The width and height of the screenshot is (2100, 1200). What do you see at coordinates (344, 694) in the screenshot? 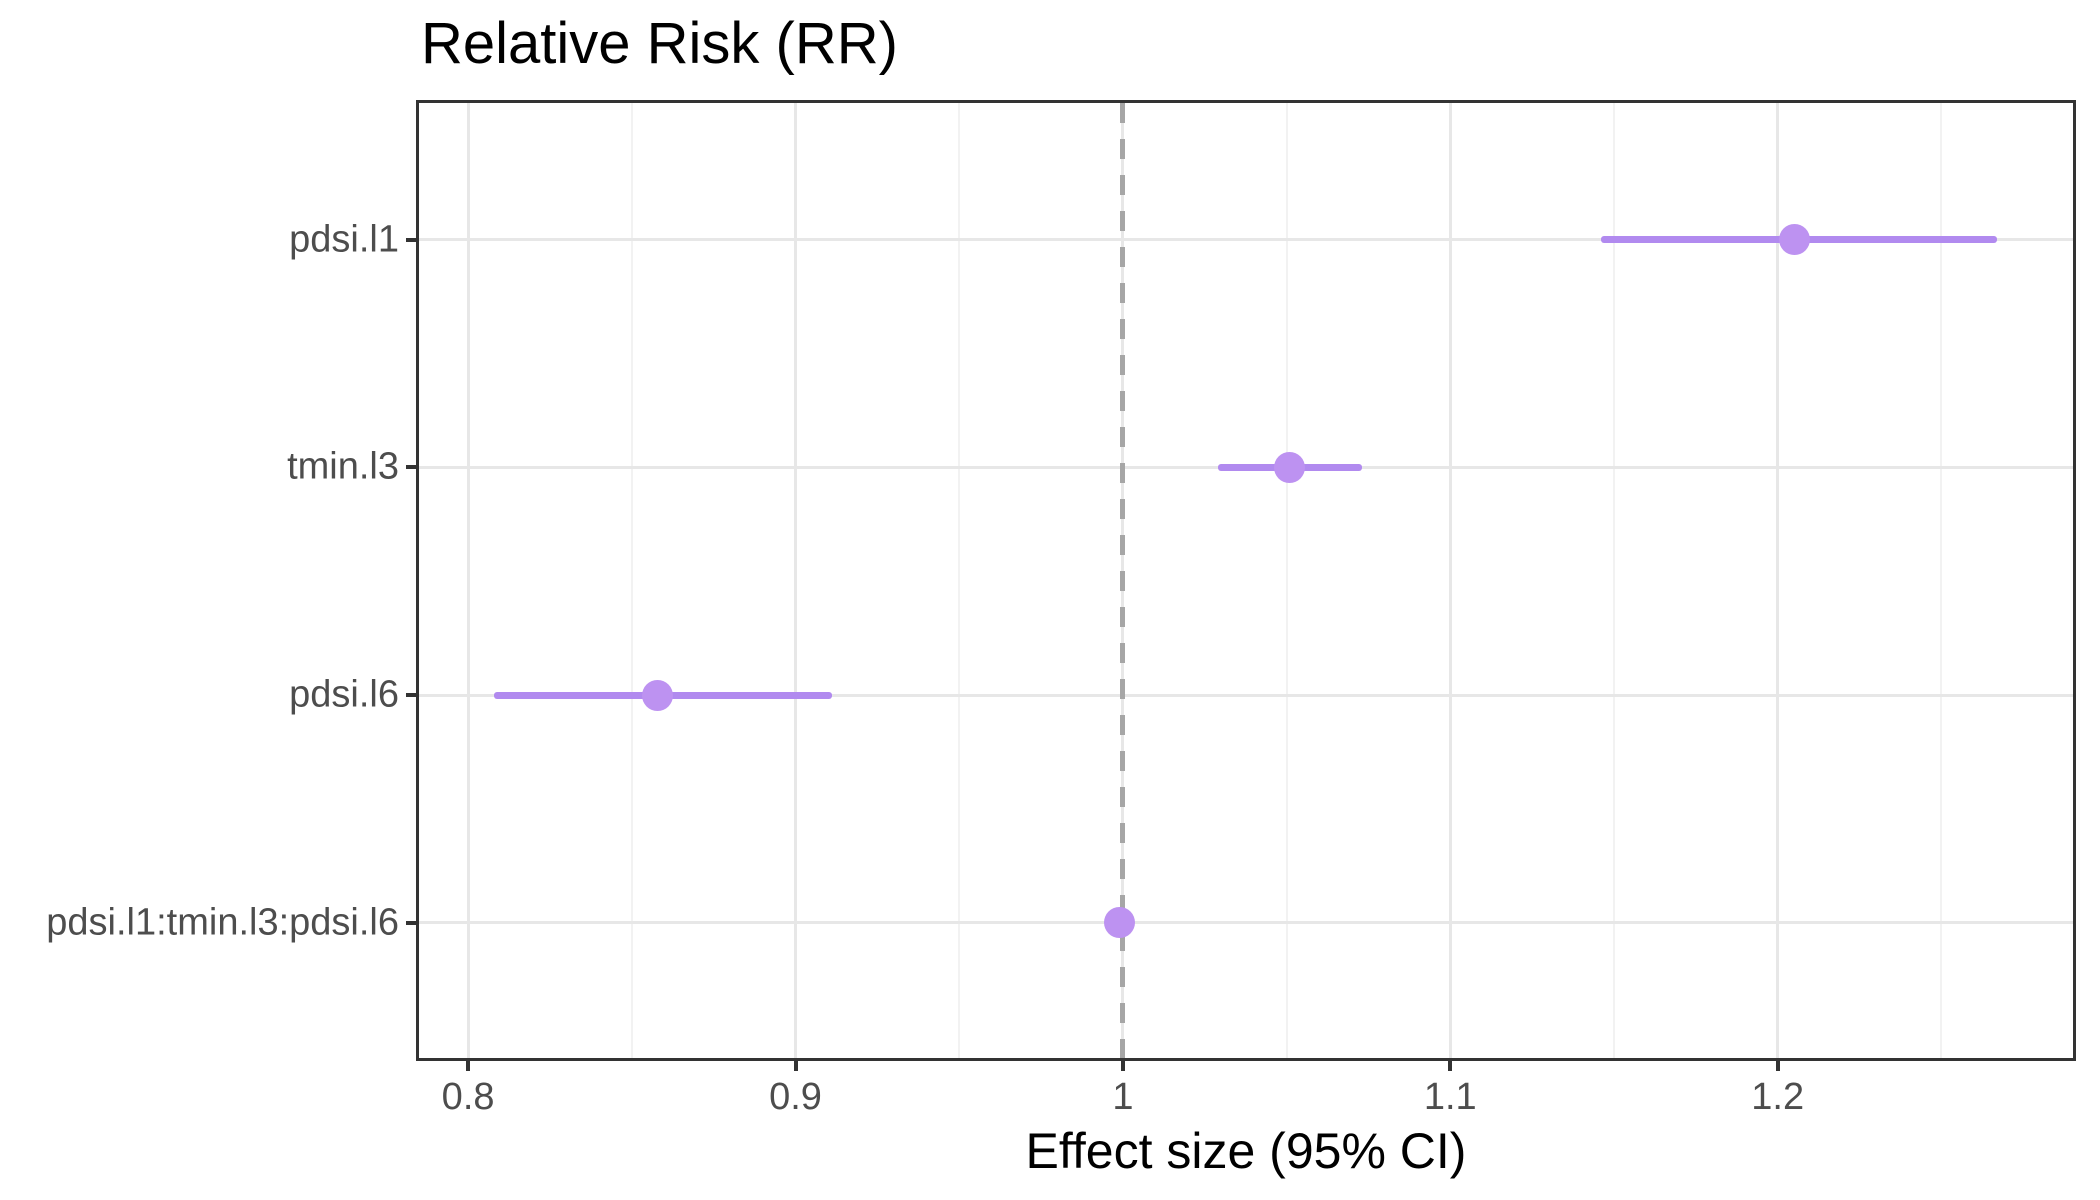
I see `y-tick-label: pdsi.l6` at bounding box center [344, 694].